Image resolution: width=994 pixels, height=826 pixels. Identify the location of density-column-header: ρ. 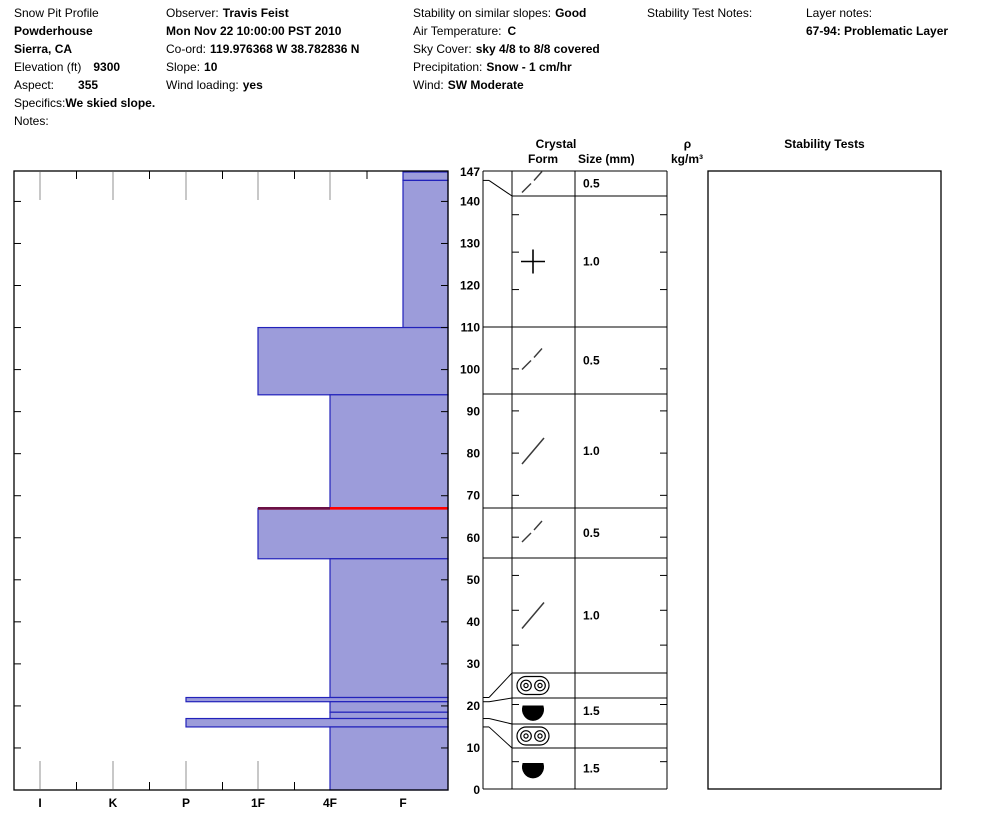
(687, 144).